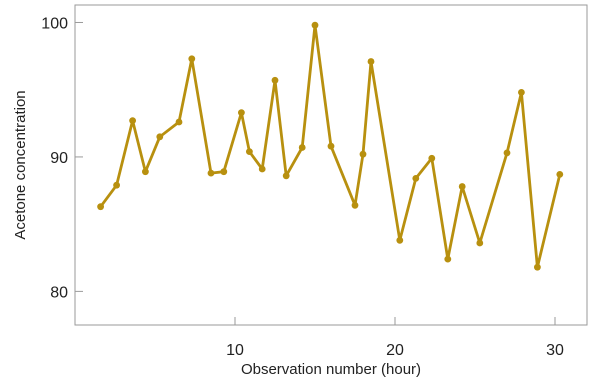  Describe the element at coordinates (555, 350) in the screenshot. I see `x-tick-label: 30` at that location.